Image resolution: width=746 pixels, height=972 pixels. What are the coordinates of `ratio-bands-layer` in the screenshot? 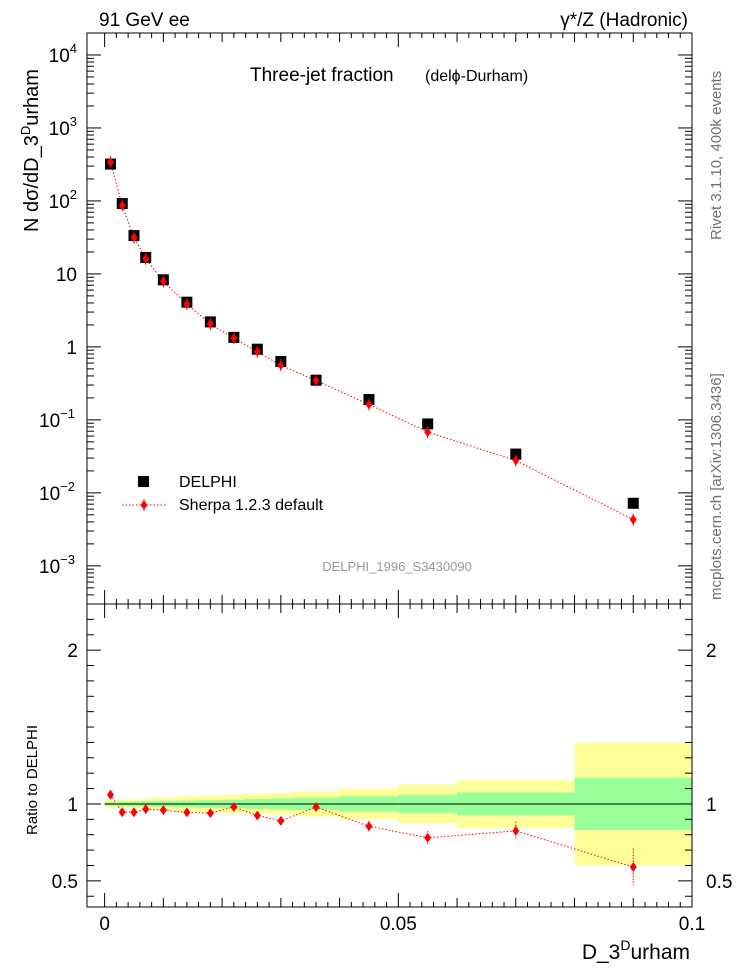 It's located at (398, 804).